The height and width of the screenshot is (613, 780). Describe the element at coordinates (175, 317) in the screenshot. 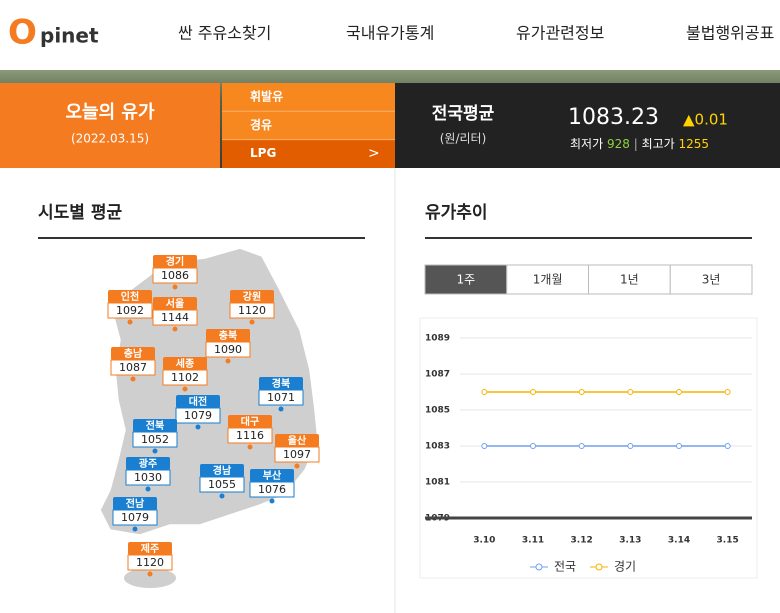

I see `region-price: 1144` at that location.